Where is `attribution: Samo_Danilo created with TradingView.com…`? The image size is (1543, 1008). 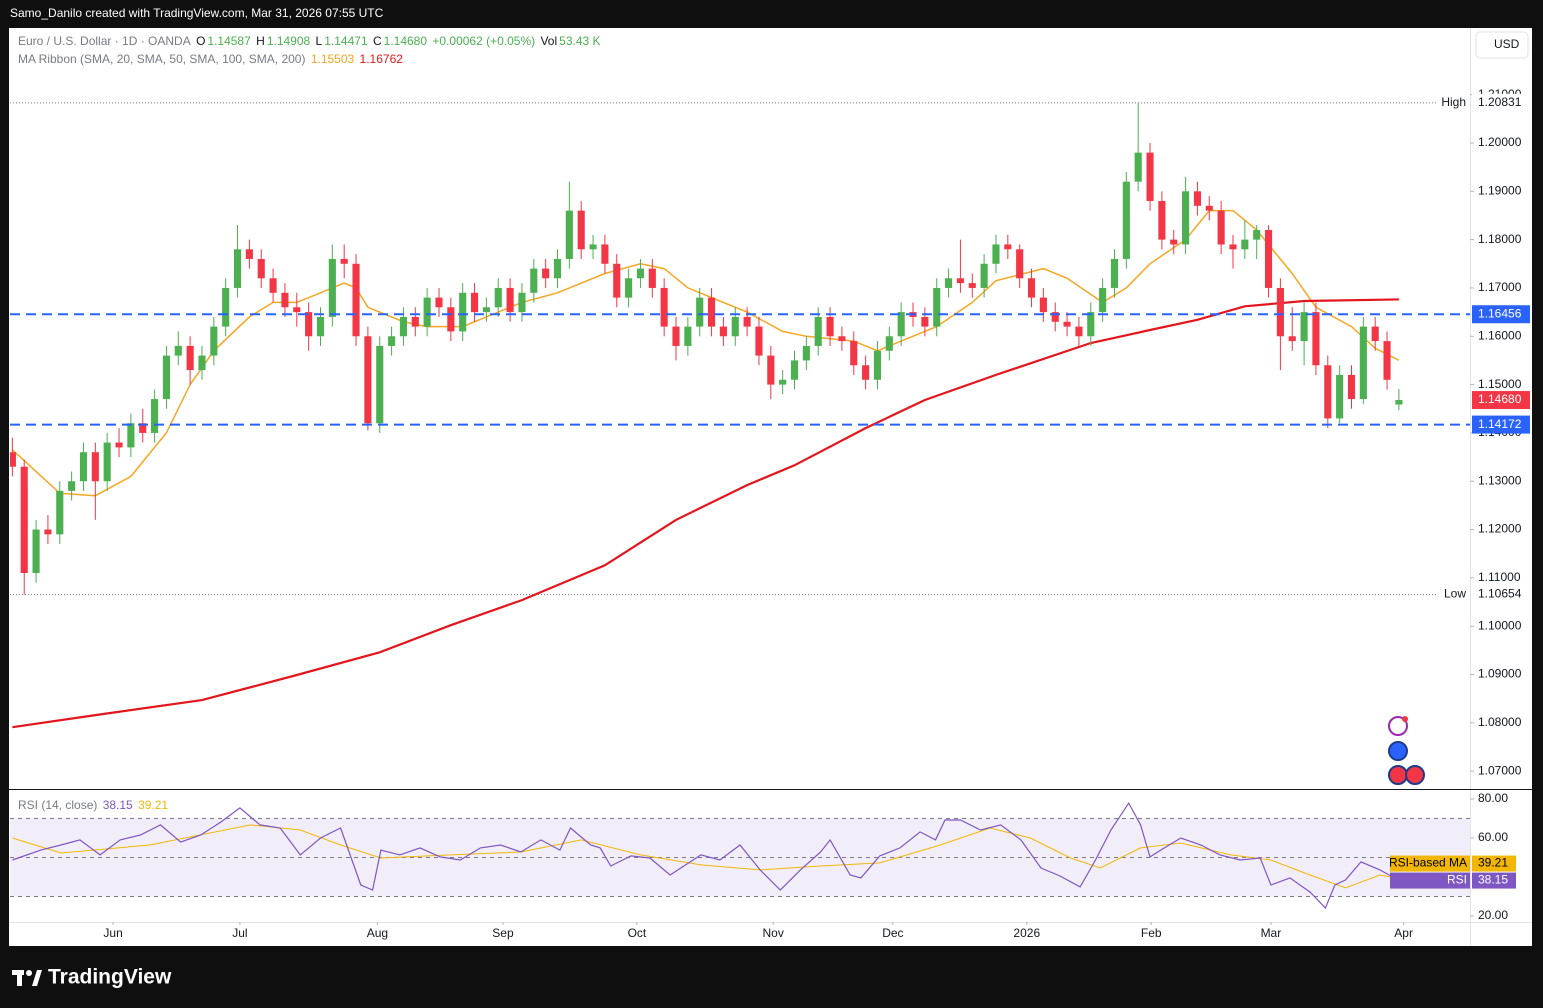
attribution: Samo_Danilo created with TradingView.com… is located at coordinates (197, 13).